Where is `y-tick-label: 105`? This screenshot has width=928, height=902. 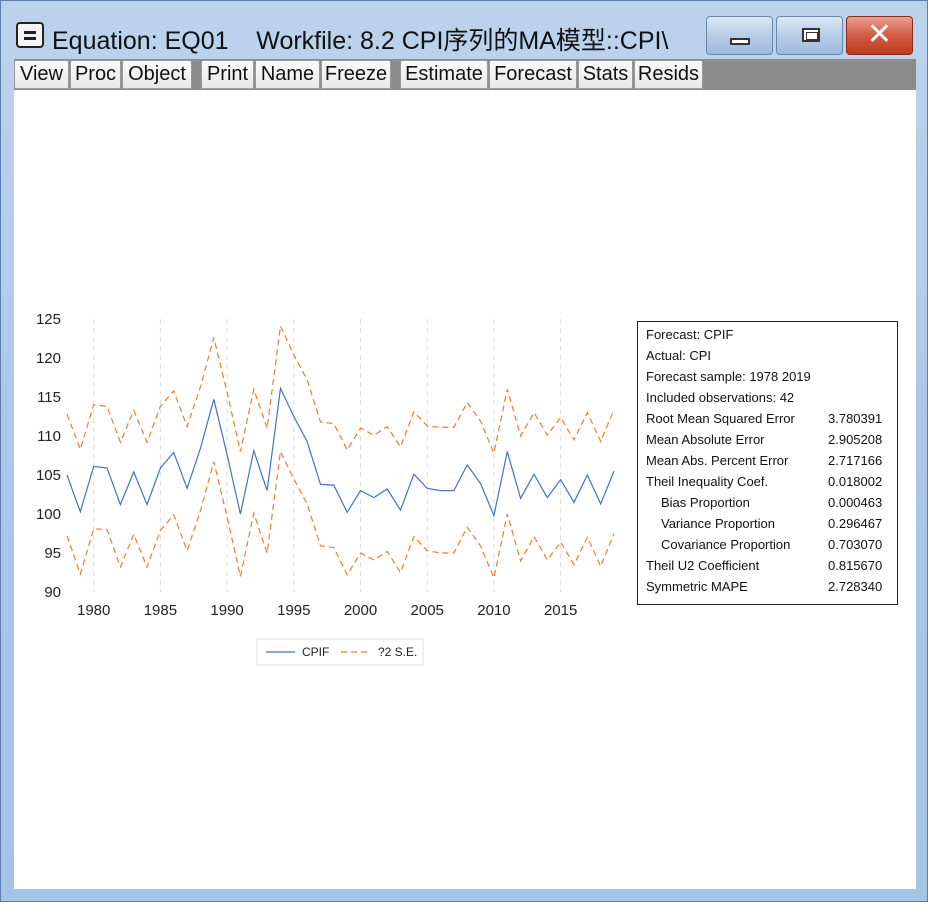
y-tick-label: 105 is located at coordinates (48, 475).